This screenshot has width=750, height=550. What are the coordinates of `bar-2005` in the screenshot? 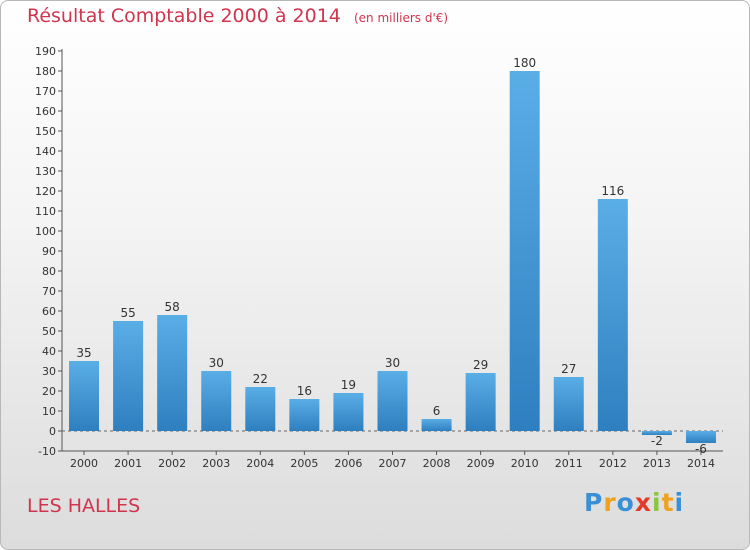 It's located at (304, 415).